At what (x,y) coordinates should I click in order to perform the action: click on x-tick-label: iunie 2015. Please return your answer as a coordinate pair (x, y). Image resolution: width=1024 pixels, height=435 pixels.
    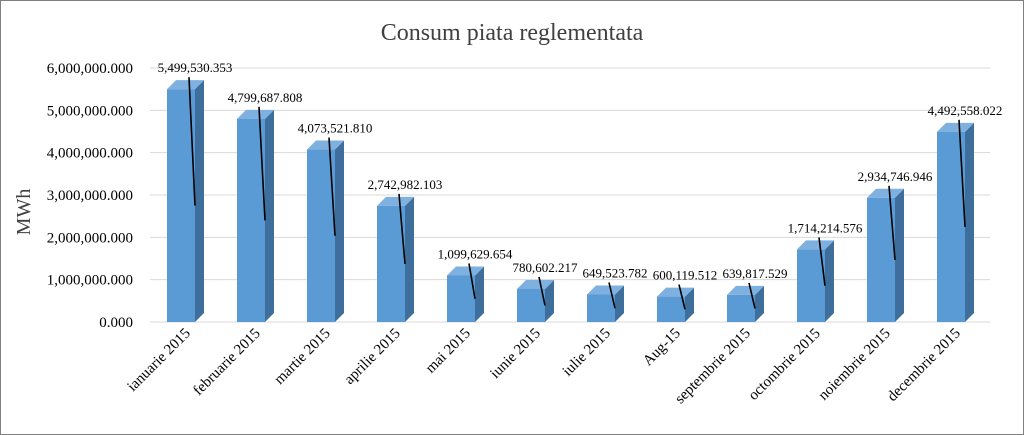
    Looking at the image, I should click on (515, 354).